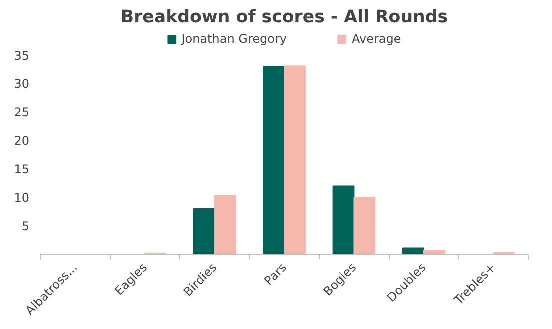  I want to click on y-tick-label: 20, so click(22, 141).